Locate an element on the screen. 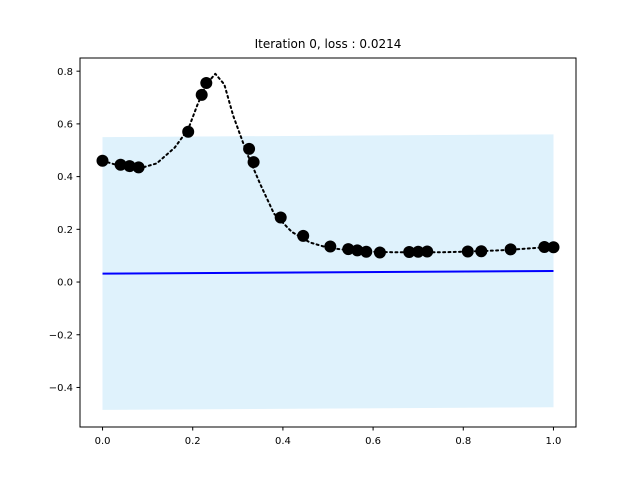  mean-prediction-line is located at coordinates (328, 272).